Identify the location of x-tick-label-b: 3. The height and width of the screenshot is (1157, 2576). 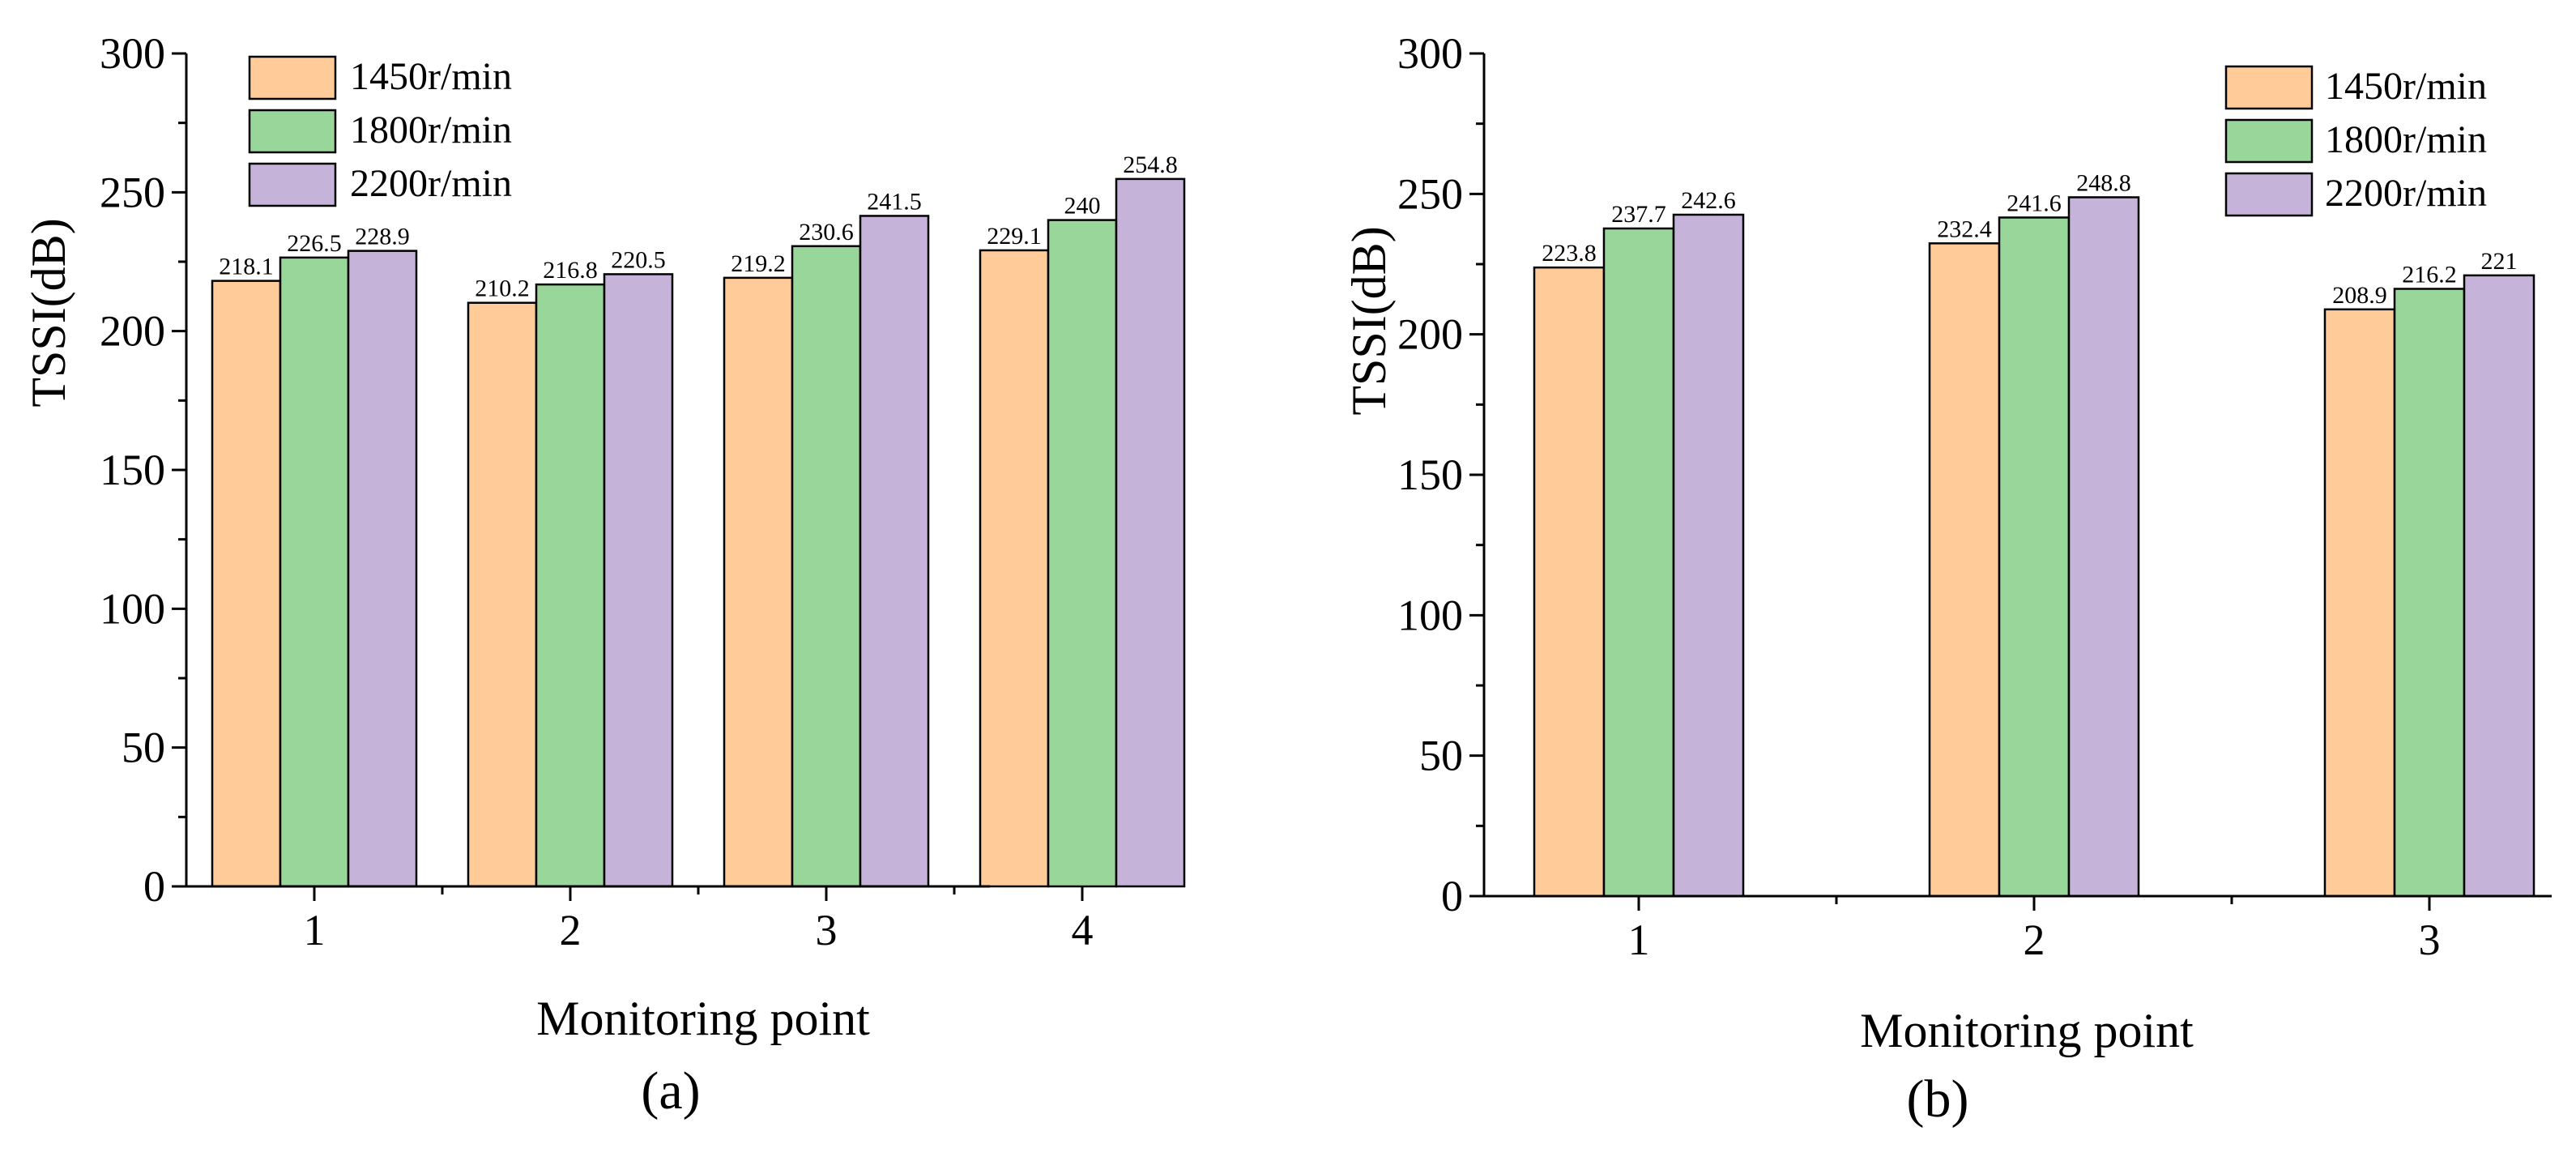
(2430, 940).